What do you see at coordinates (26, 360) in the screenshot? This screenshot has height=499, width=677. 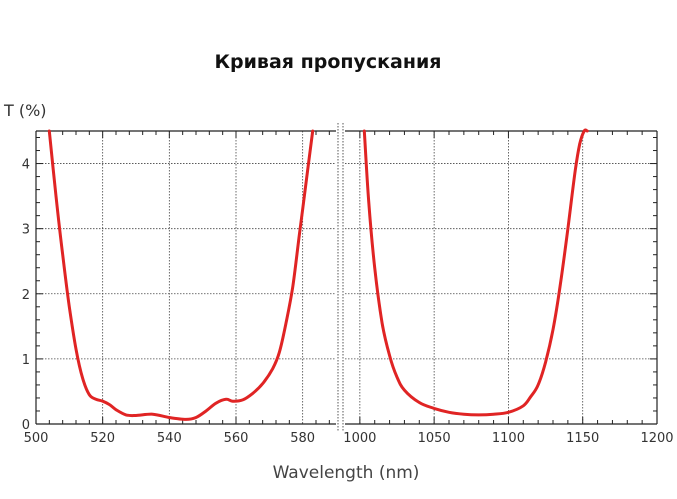 I see `y-tick-label: 1` at bounding box center [26, 360].